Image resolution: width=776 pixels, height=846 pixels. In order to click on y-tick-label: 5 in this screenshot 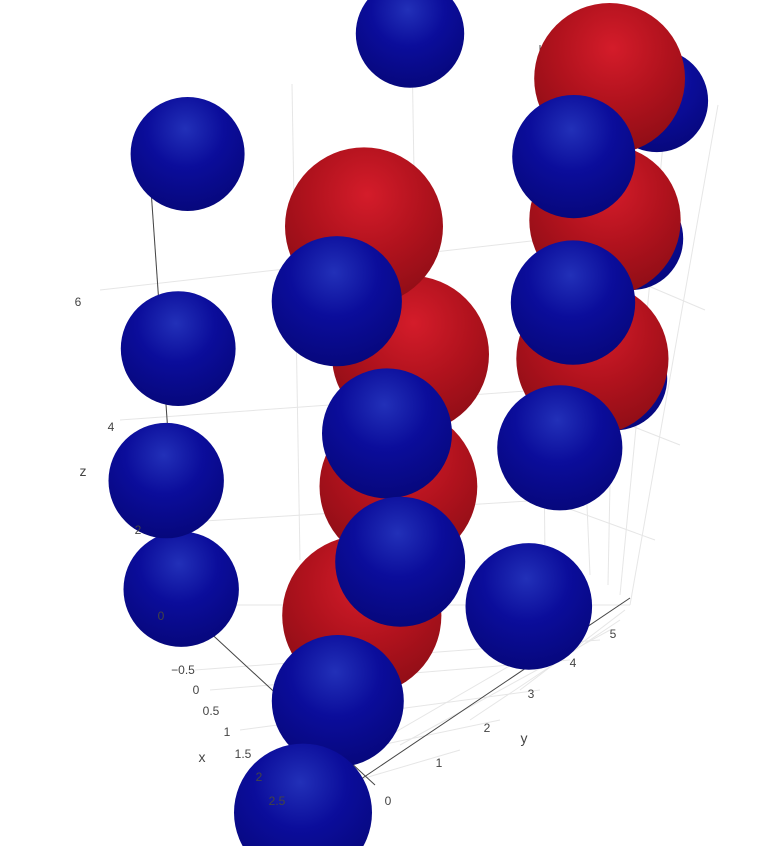, I will do `click(613, 634)`.